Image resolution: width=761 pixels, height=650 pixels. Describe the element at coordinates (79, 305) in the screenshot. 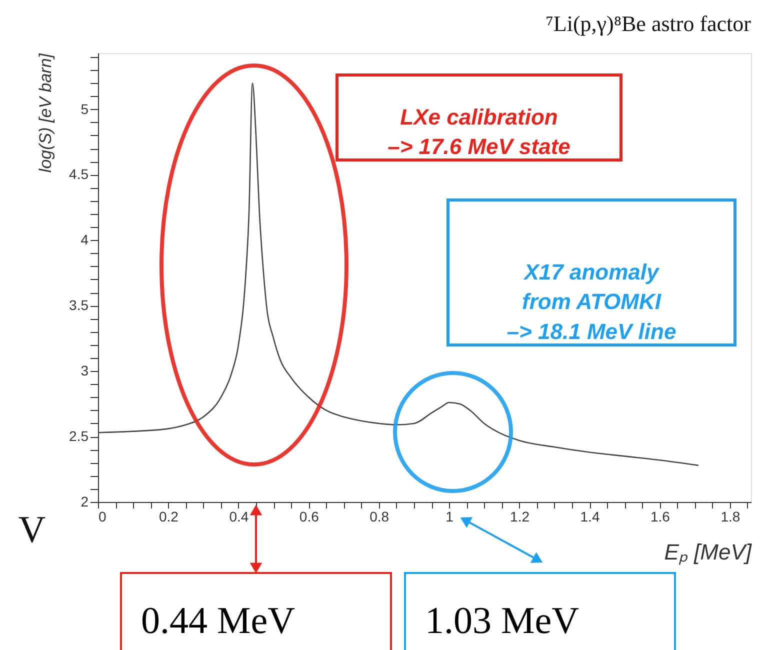

I see `y-tick-label: 3.5` at that location.